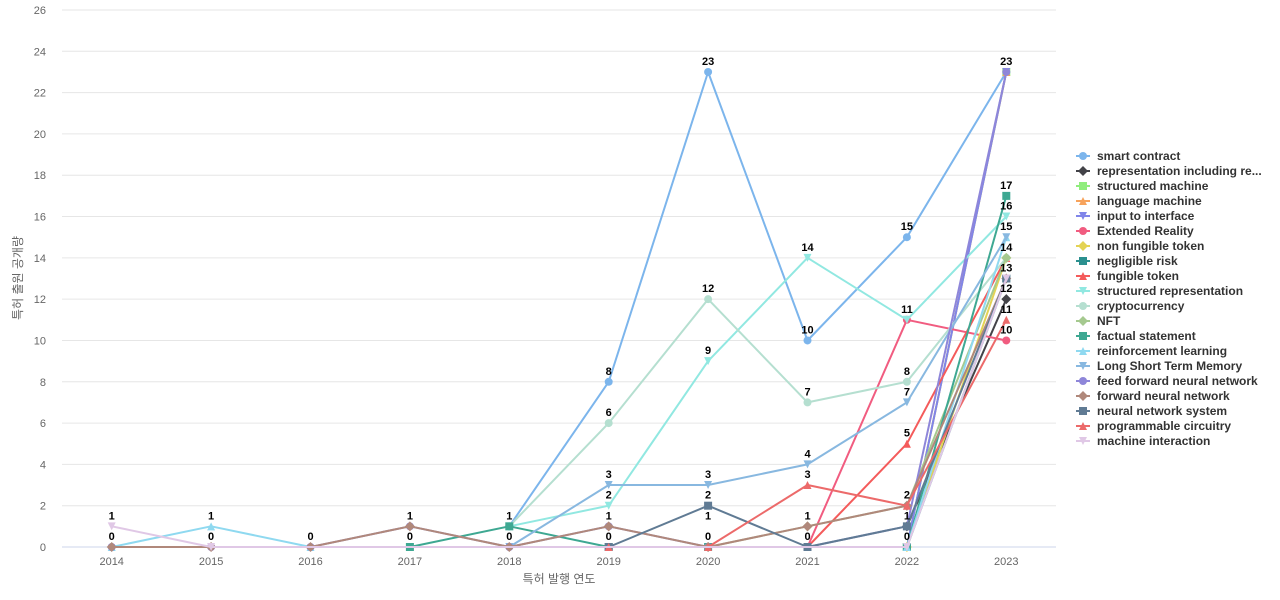 This screenshot has width=1280, height=600. Describe the element at coordinates (1006, 310) in the screenshot. I see `data-label: 11` at that location.